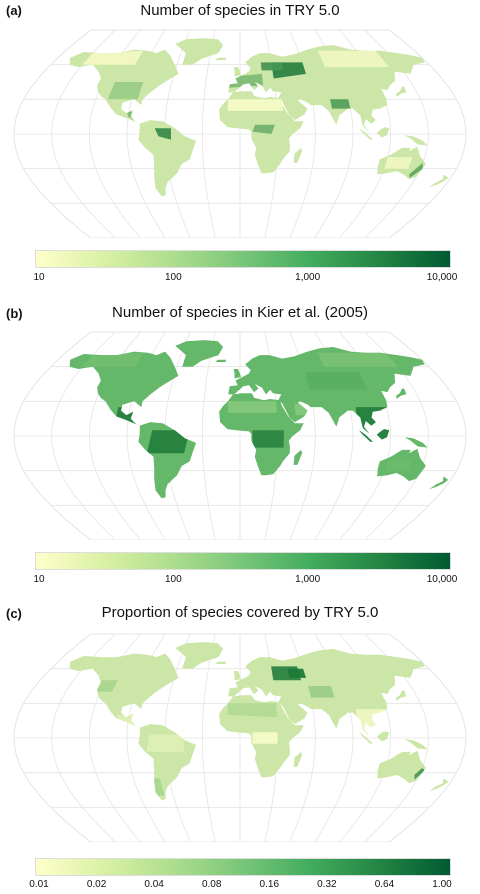 This screenshot has height=894, width=480. I want to click on colorbar-tick-label: 0.16, so click(269, 884).